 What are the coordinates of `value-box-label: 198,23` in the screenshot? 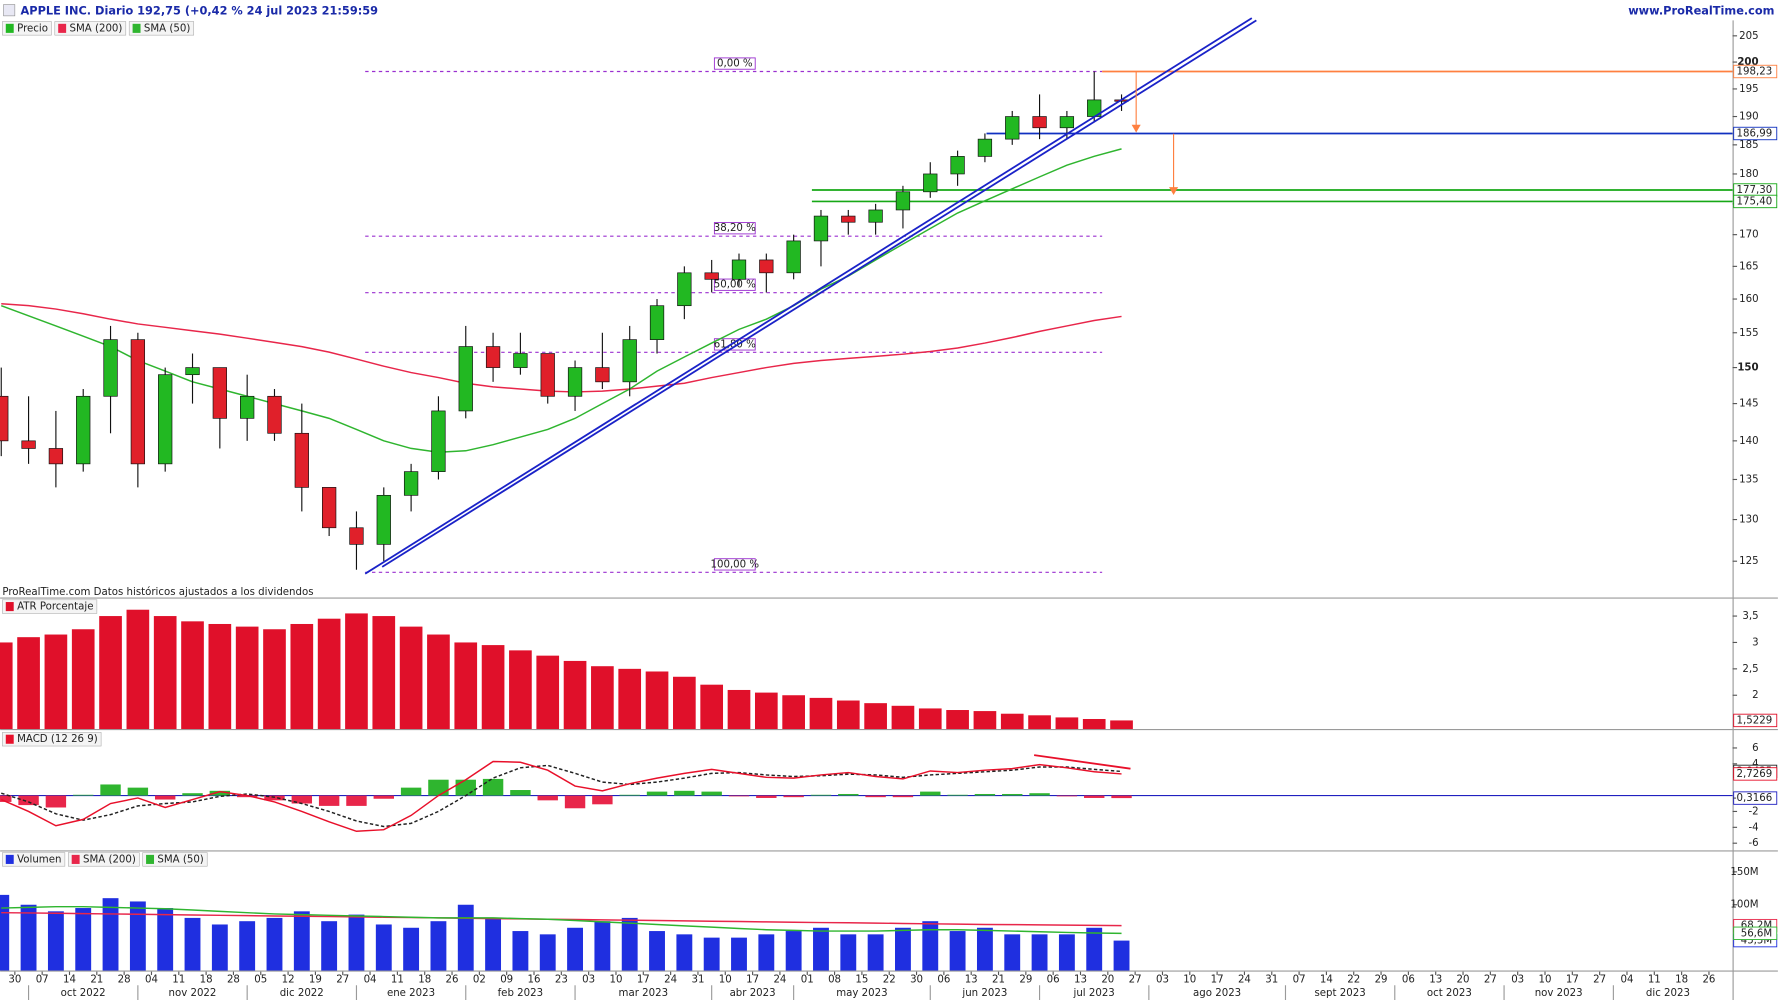 It's located at (1755, 72).